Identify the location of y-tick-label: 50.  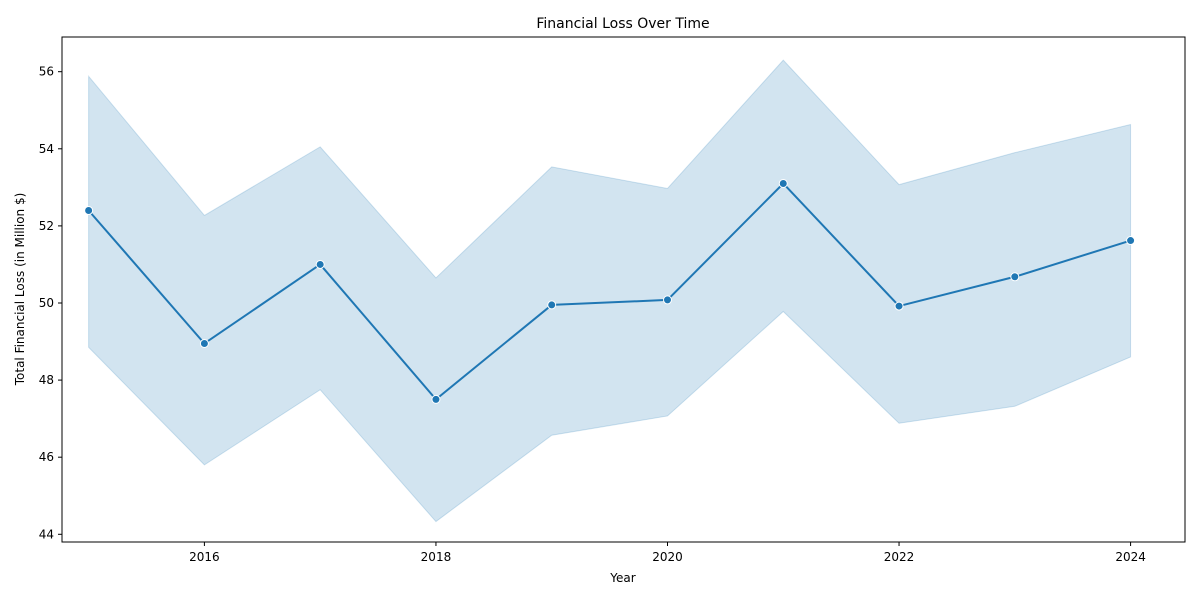
(46, 303).